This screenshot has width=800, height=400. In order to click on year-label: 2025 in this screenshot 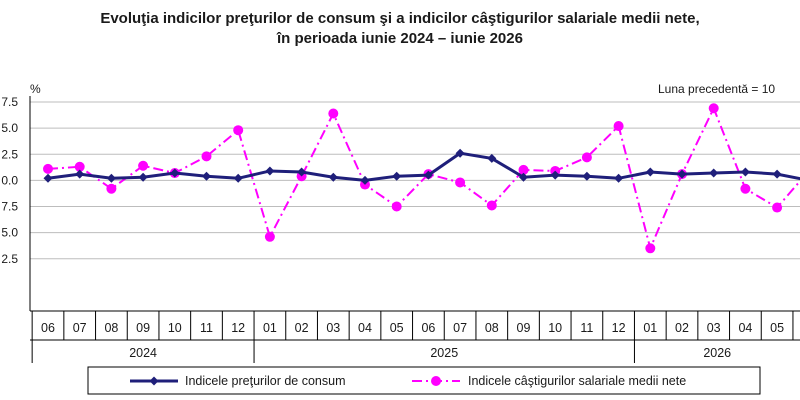, I will do `click(444, 353)`.